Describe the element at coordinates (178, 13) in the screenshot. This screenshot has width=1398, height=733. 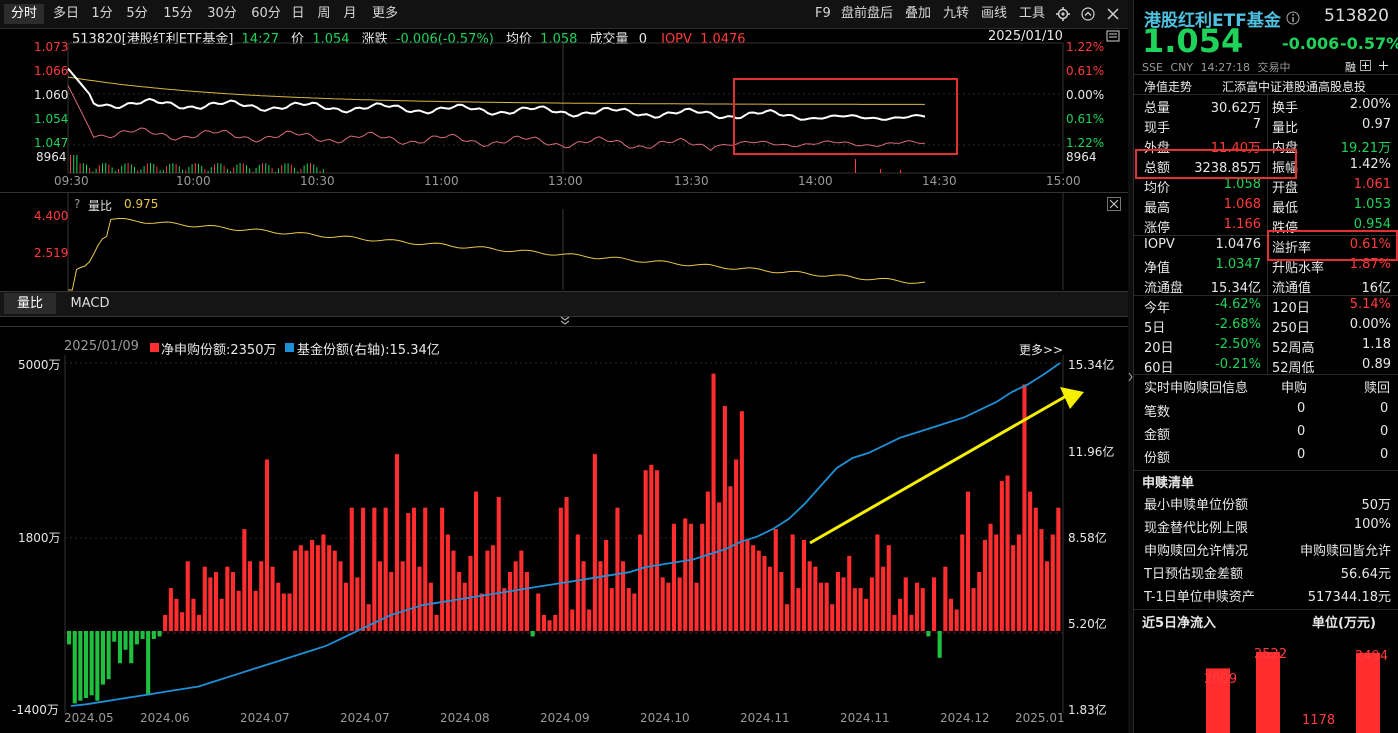
I see `tab-15min: 15分` at that location.